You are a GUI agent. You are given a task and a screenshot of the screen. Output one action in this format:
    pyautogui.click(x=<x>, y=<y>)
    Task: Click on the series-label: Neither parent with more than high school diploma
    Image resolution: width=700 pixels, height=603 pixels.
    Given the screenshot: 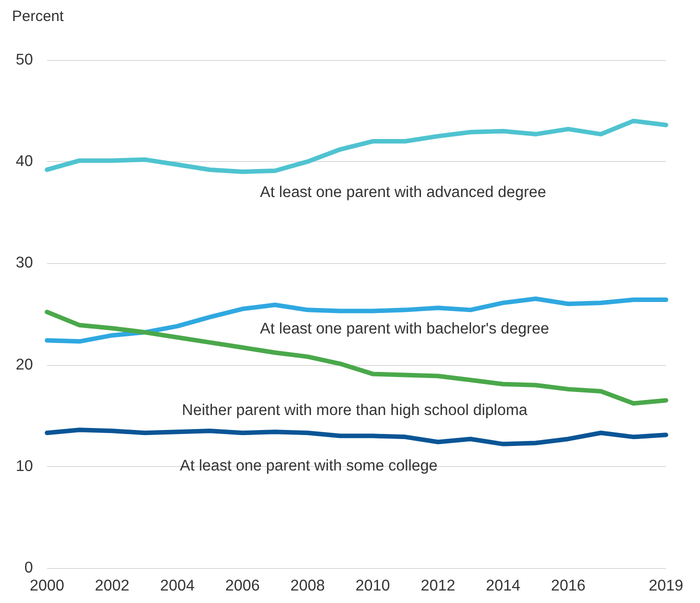 What is the action you would take?
    pyautogui.click(x=355, y=410)
    